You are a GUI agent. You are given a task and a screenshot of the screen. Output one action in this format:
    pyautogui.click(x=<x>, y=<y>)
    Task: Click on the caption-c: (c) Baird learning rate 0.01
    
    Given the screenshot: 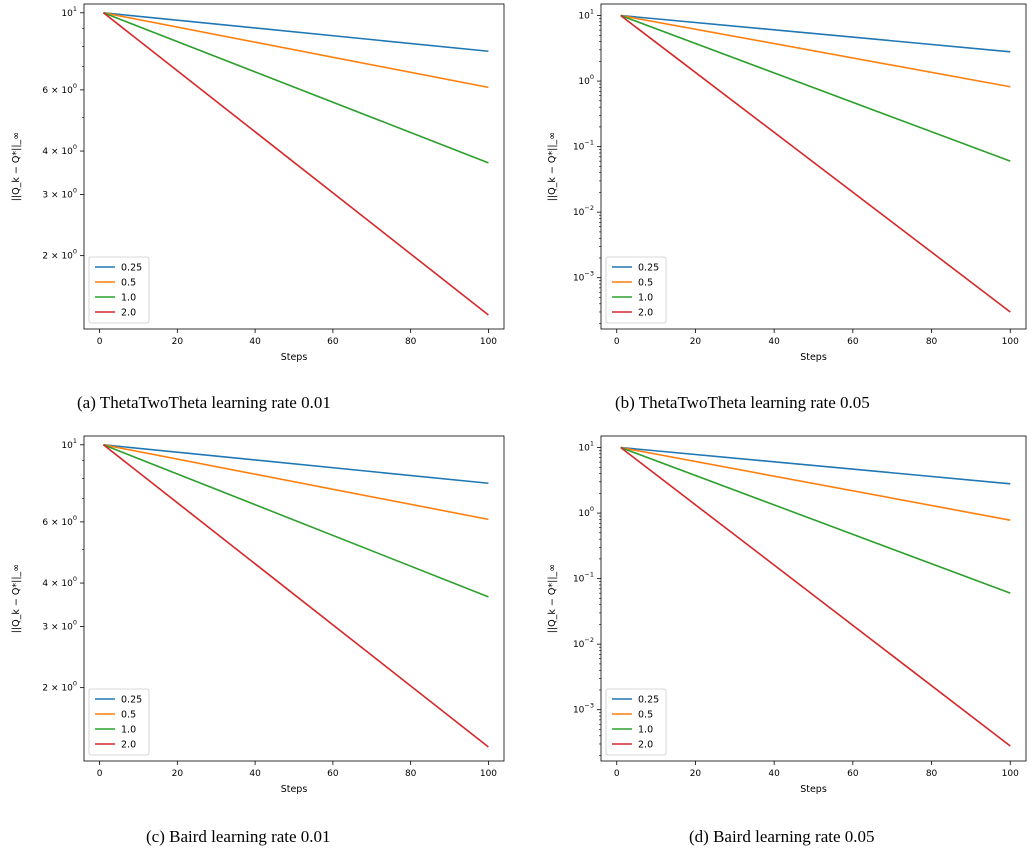 What is the action you would take?
    pyautogui.click(x=238, y=836)
    